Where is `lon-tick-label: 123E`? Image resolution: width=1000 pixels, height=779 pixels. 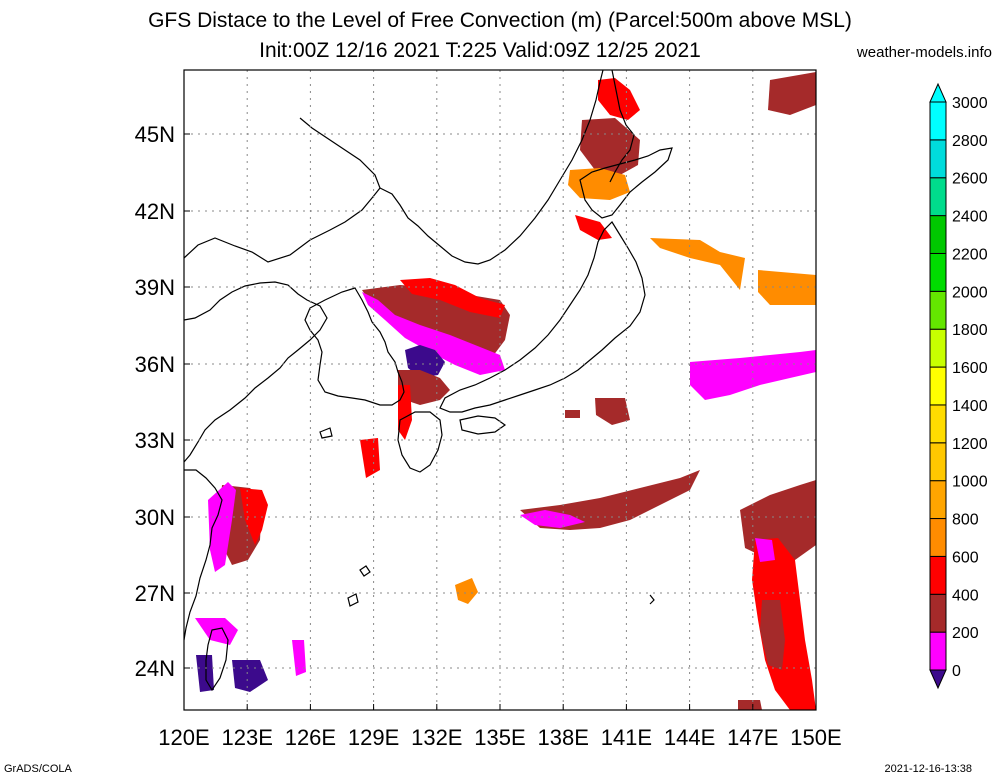
lon-tick-label: 123E is located at coordinates (247, 737).